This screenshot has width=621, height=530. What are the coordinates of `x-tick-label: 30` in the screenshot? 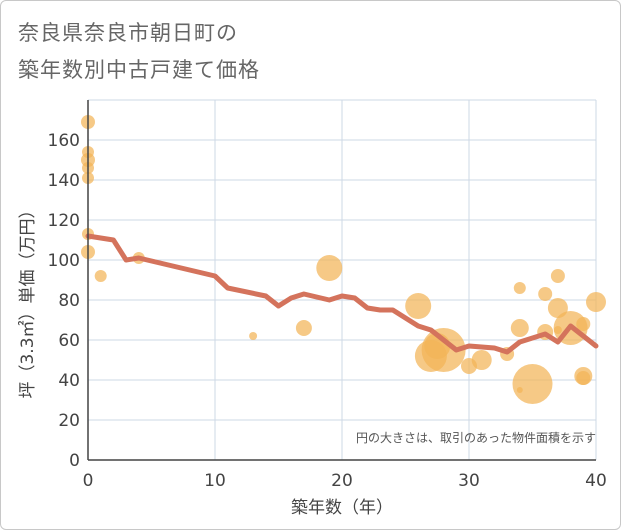 It's located at (469, 481).